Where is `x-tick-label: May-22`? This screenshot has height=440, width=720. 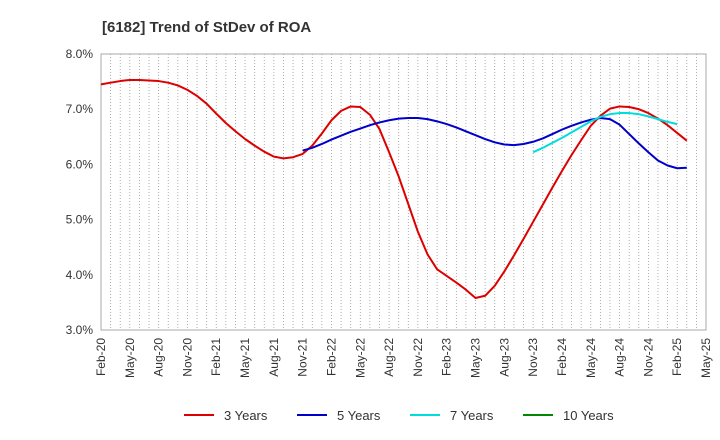
x-tick-label: May-22 is located at coordinates (360, 358).